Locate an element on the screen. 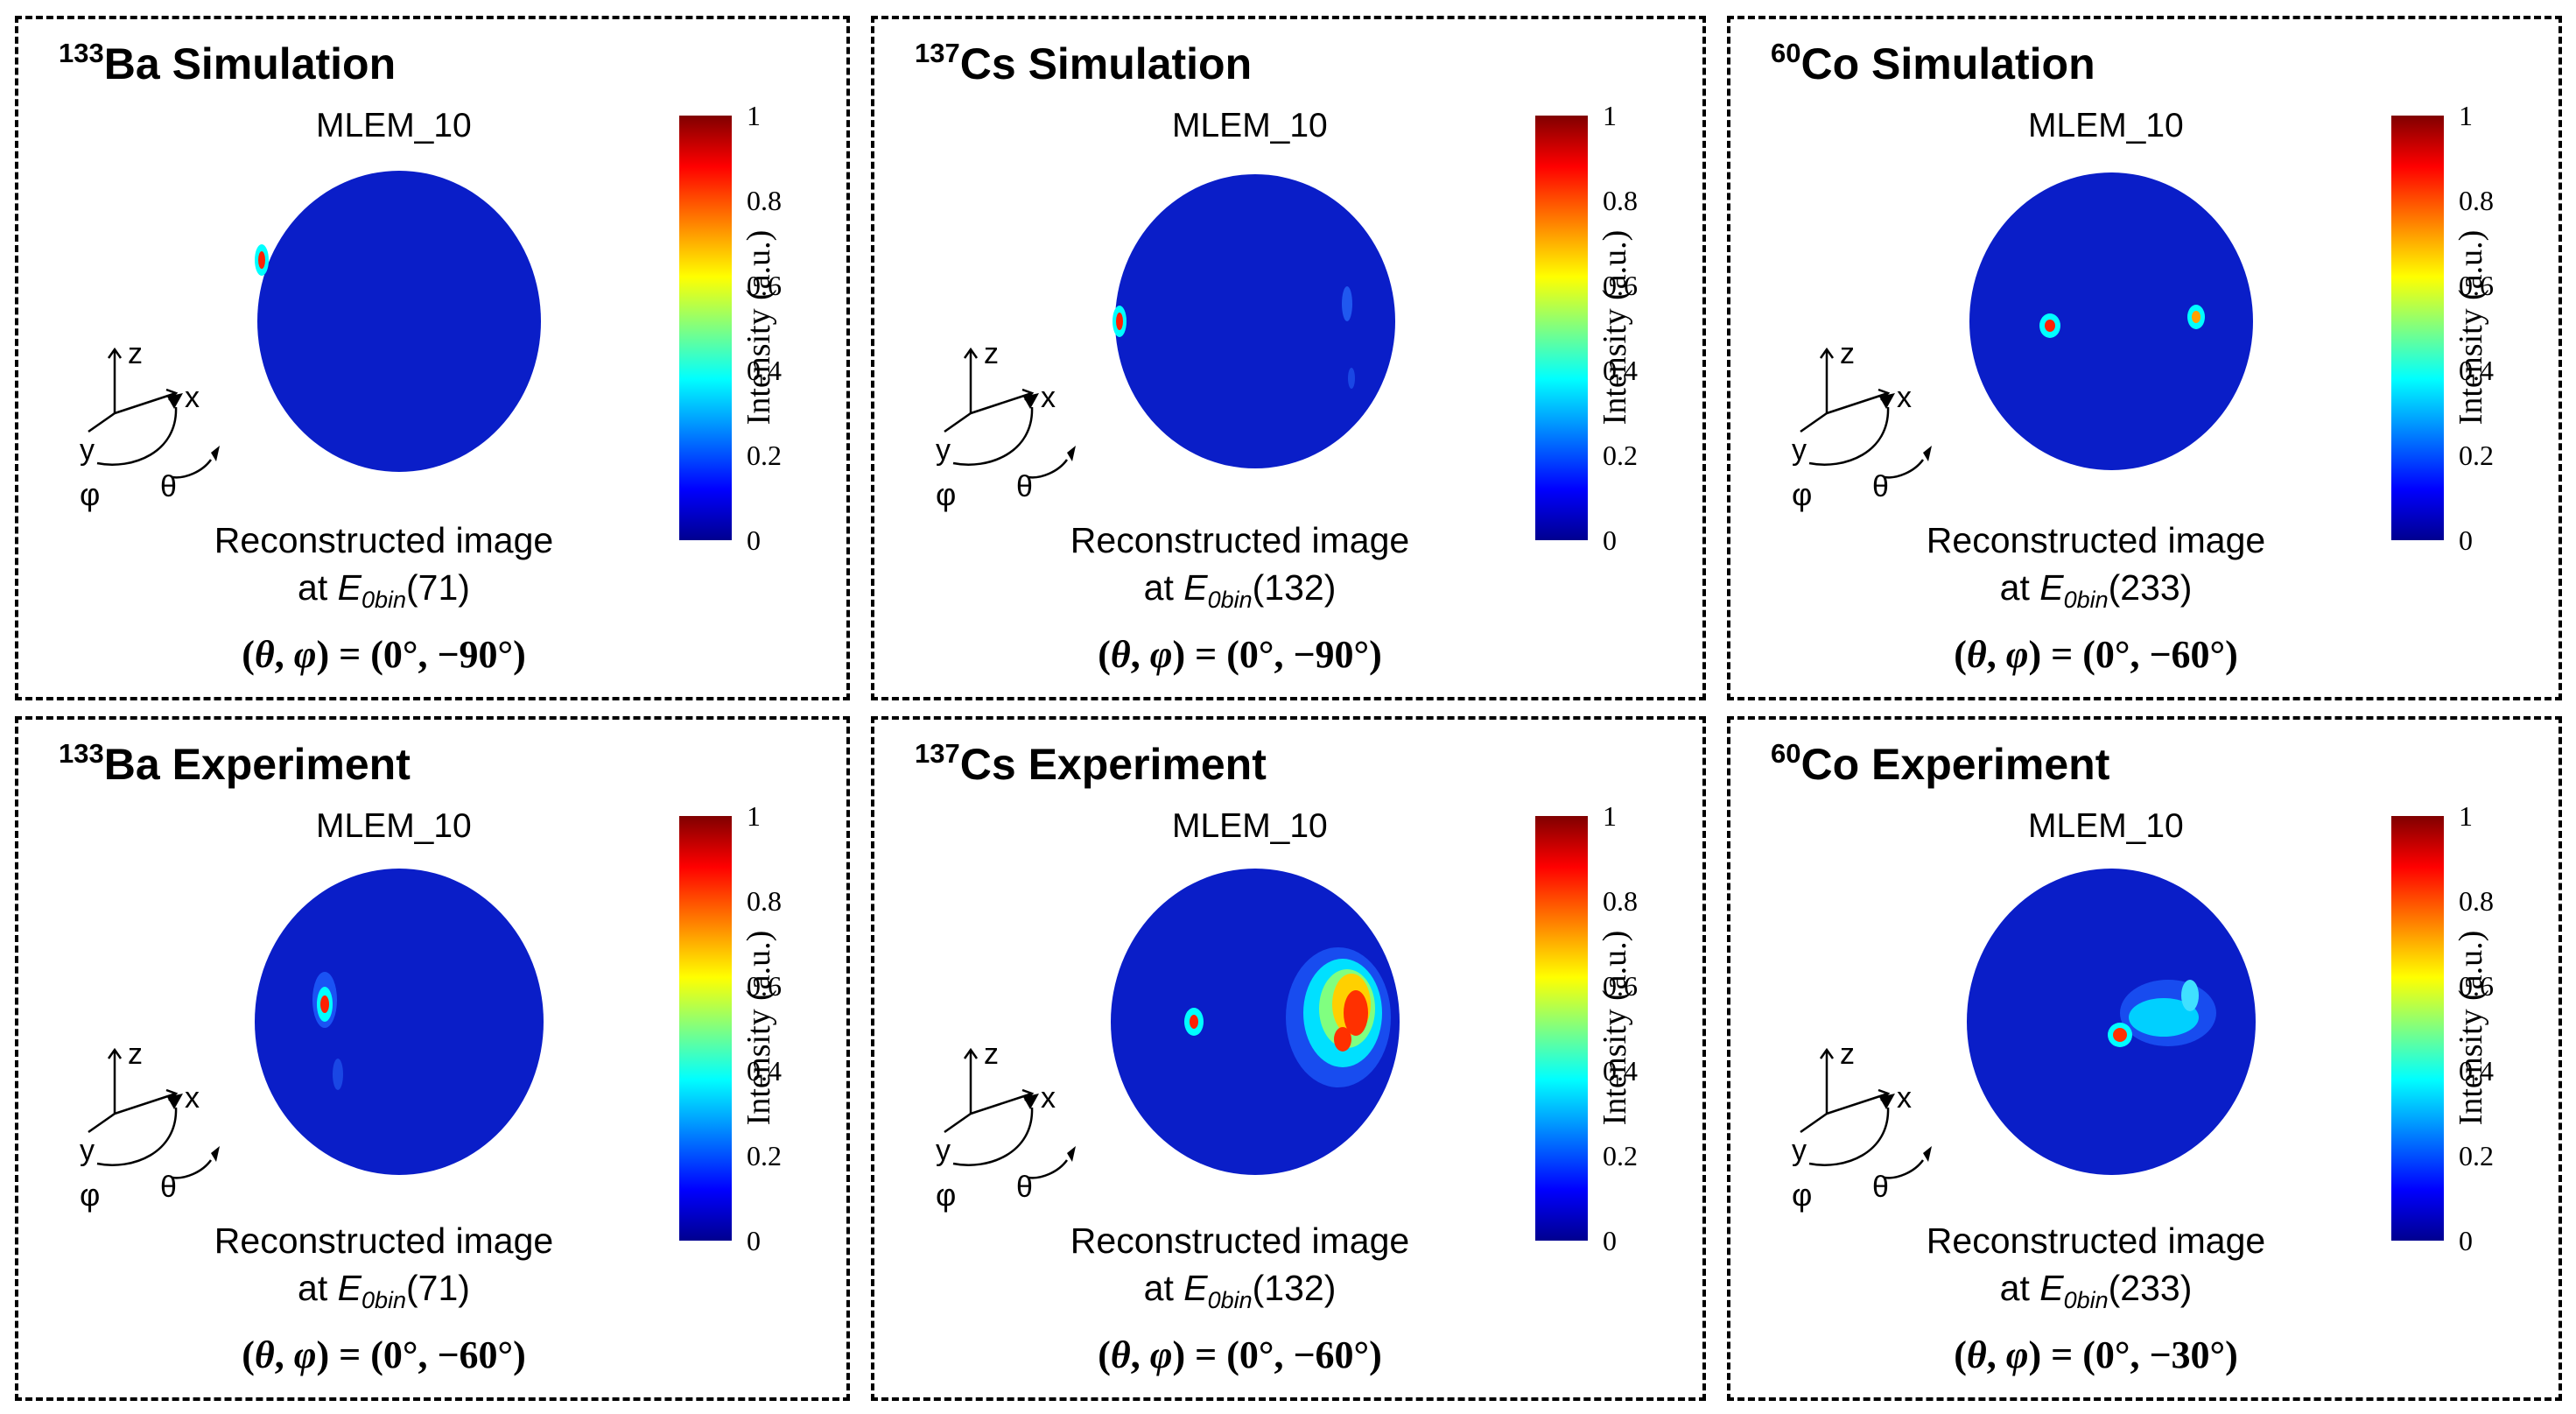 Image resolution: width=2576 pixels, height=1414 pixels. panel-title: 133Ba Experiment is located at coordinates (235, 763).